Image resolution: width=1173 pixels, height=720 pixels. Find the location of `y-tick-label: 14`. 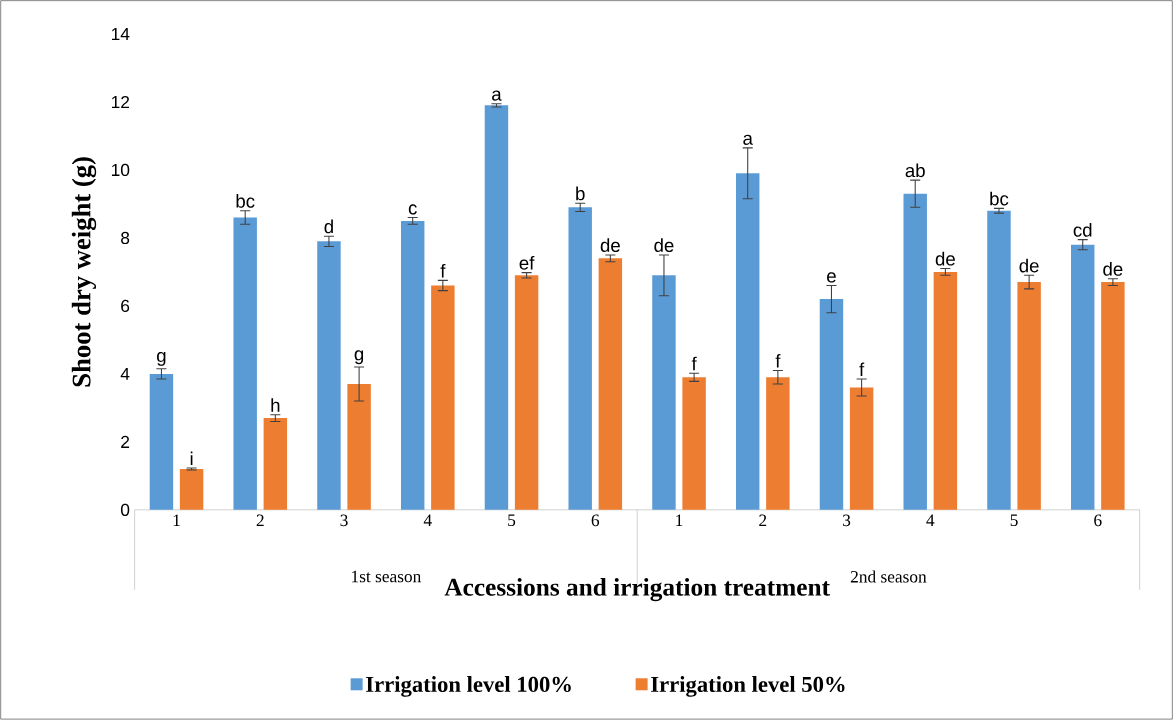

y-tick-label: 14 is located at coordinates (120, 34).